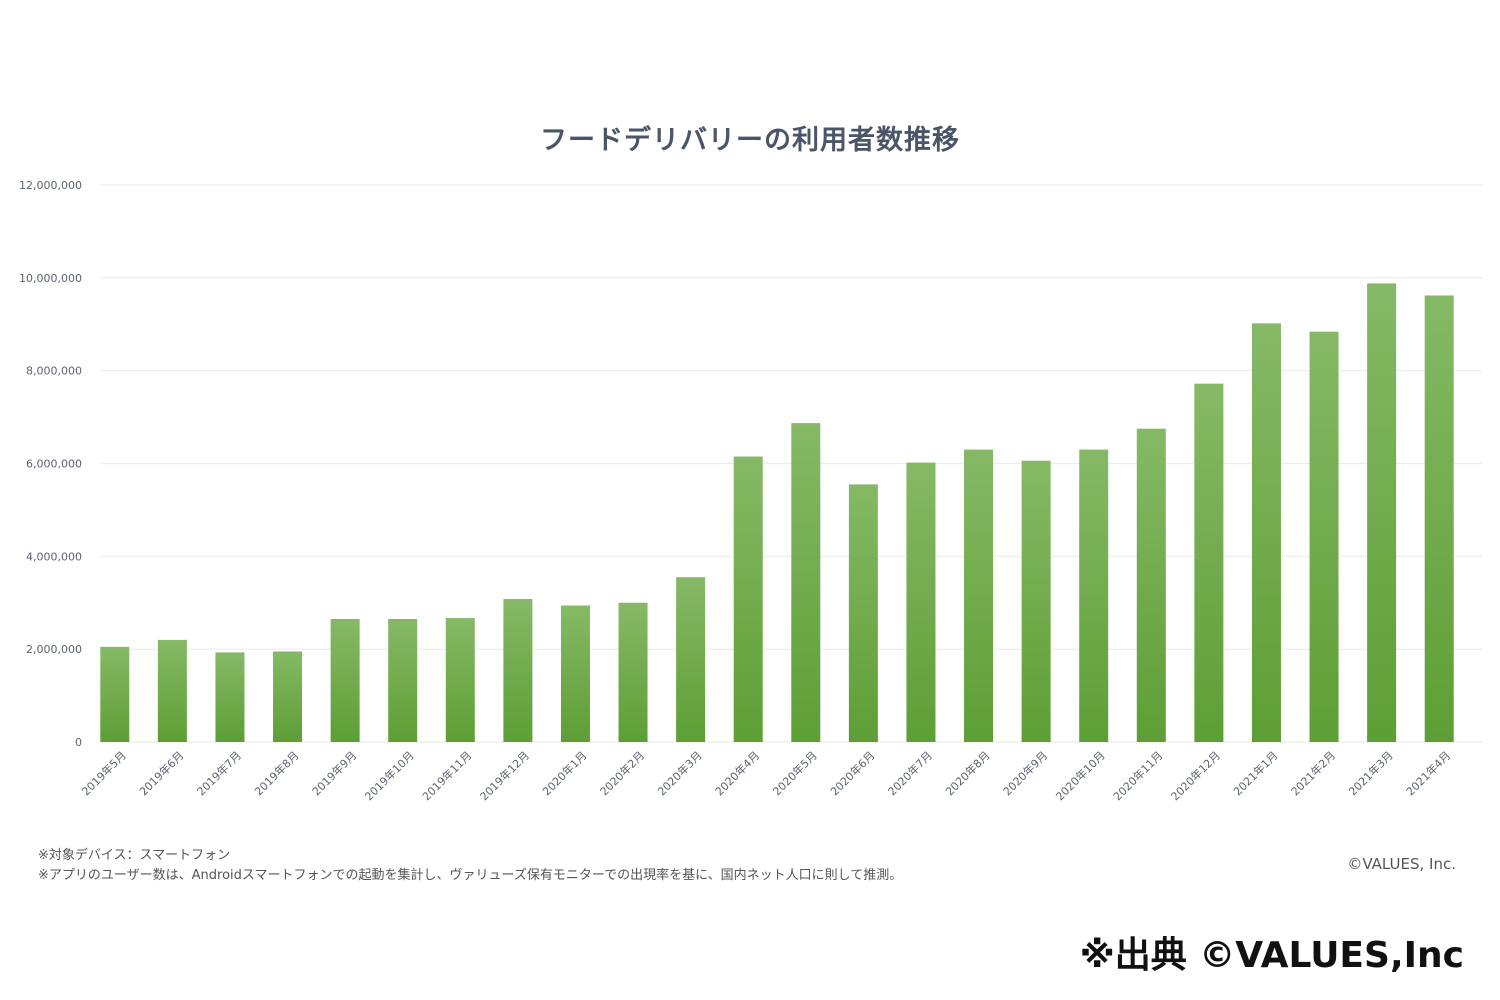 The height and width of the screenshot is (1000, 1500). What do you see at coordinates (622, 773) in the screenshot?
I see `x-tick-label: 2020年2月` at bounding box center [622, 773].